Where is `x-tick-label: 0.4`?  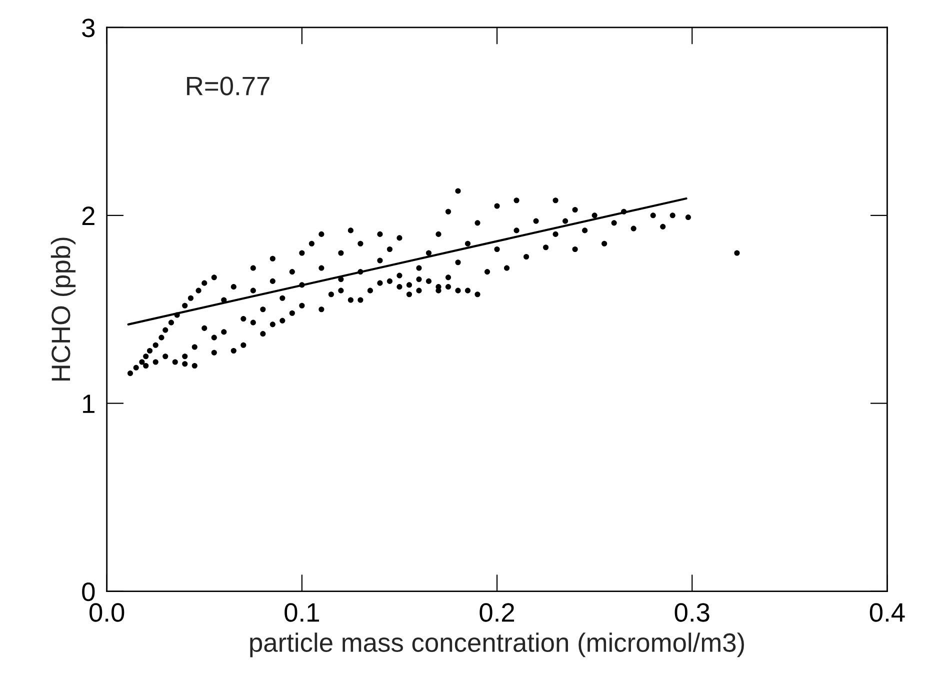
x-tick-label: 0.4 is located at coordinates (887, 612).